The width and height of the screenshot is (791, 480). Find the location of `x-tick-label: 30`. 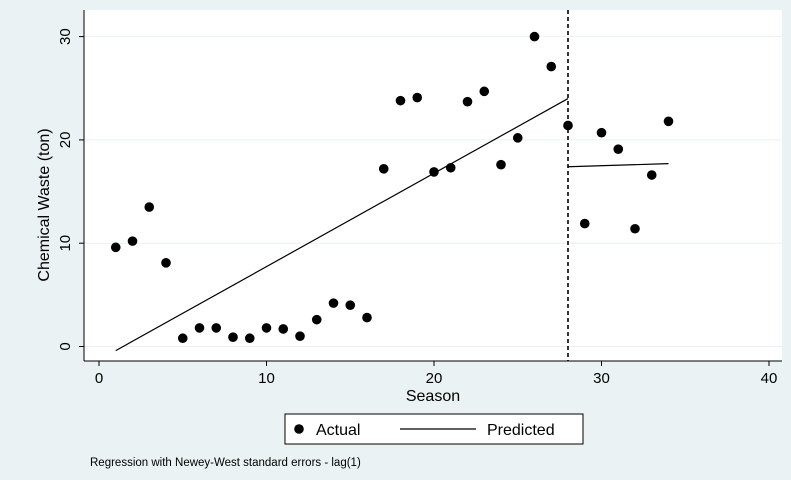

x-tick-label: 30 is located at coordinates (601, 378).